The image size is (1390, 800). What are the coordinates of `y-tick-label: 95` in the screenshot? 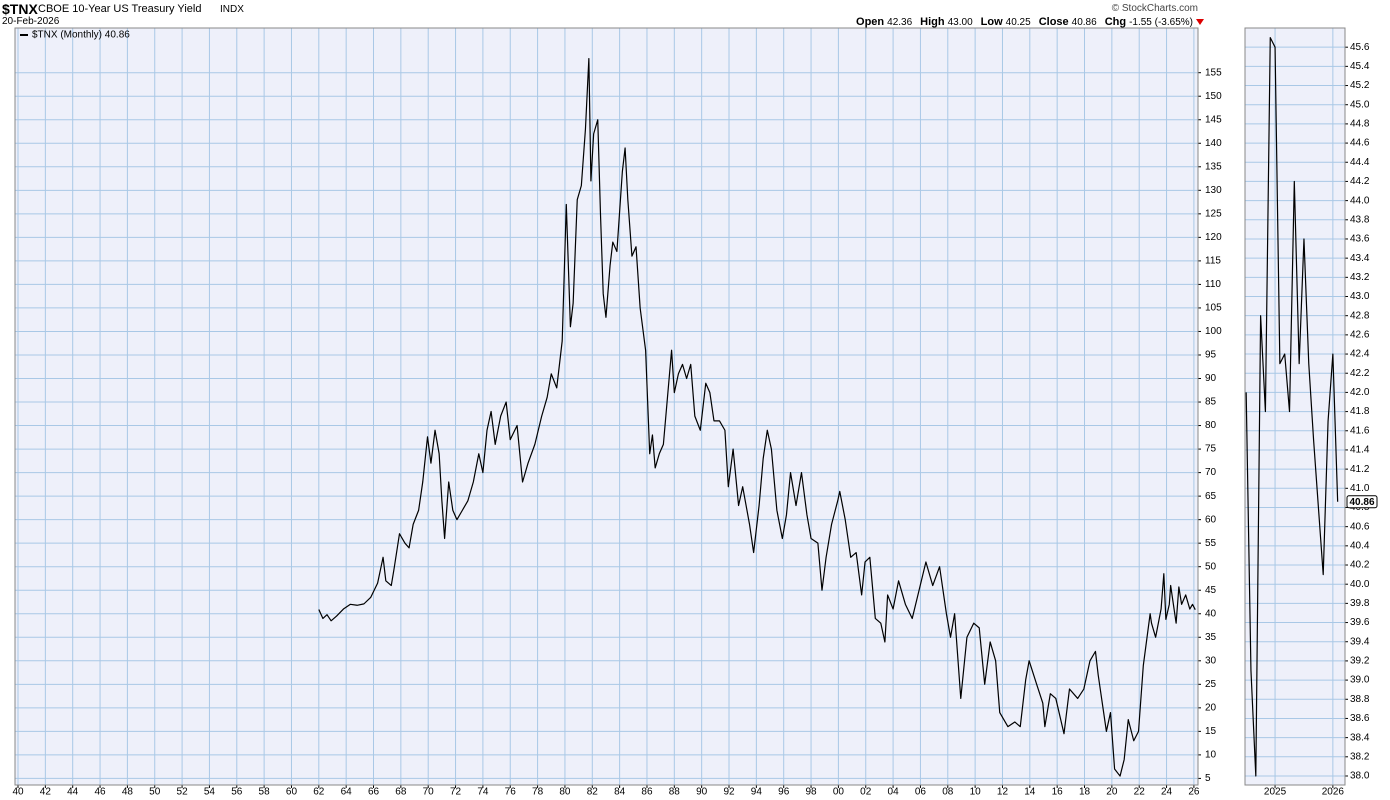 It's located at (1211, 355).